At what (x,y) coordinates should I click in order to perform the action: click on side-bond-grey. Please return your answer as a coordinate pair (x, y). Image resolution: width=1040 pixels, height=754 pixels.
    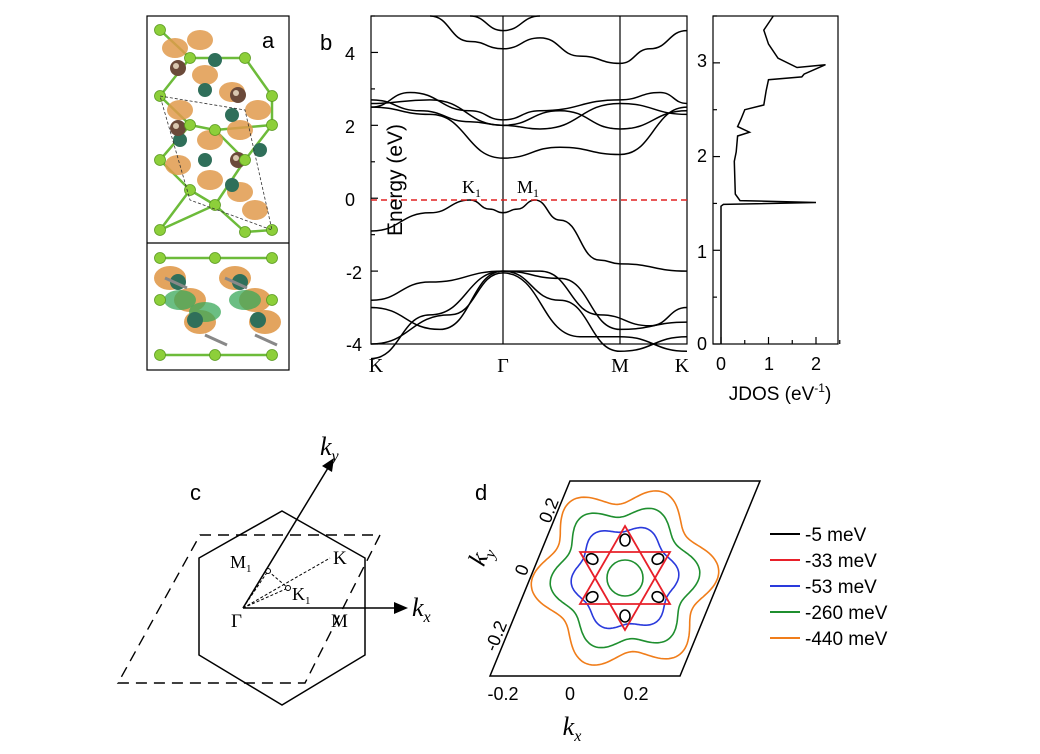
    Looking at the image, I should click on (236, 283).